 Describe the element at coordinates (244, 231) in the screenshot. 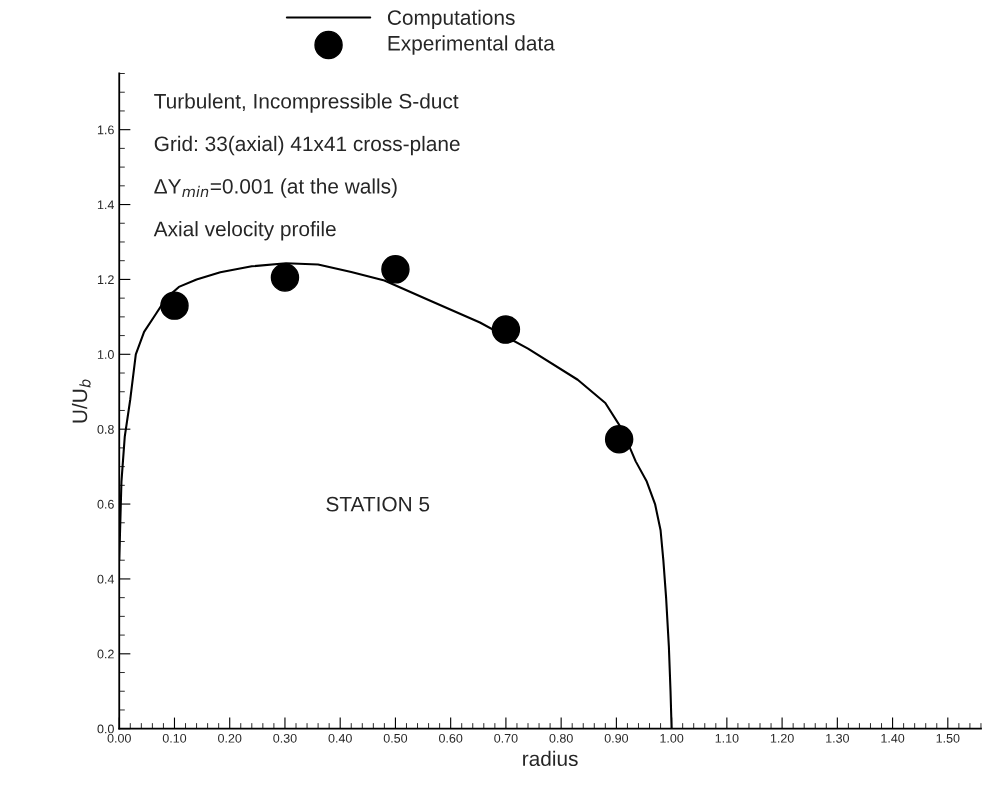

I see `annotation: Axial velocity profile` at that location.